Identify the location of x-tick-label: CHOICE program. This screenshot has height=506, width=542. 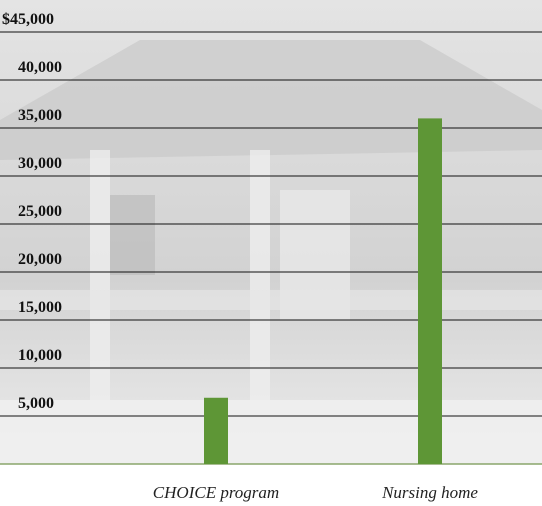
(216, 492).